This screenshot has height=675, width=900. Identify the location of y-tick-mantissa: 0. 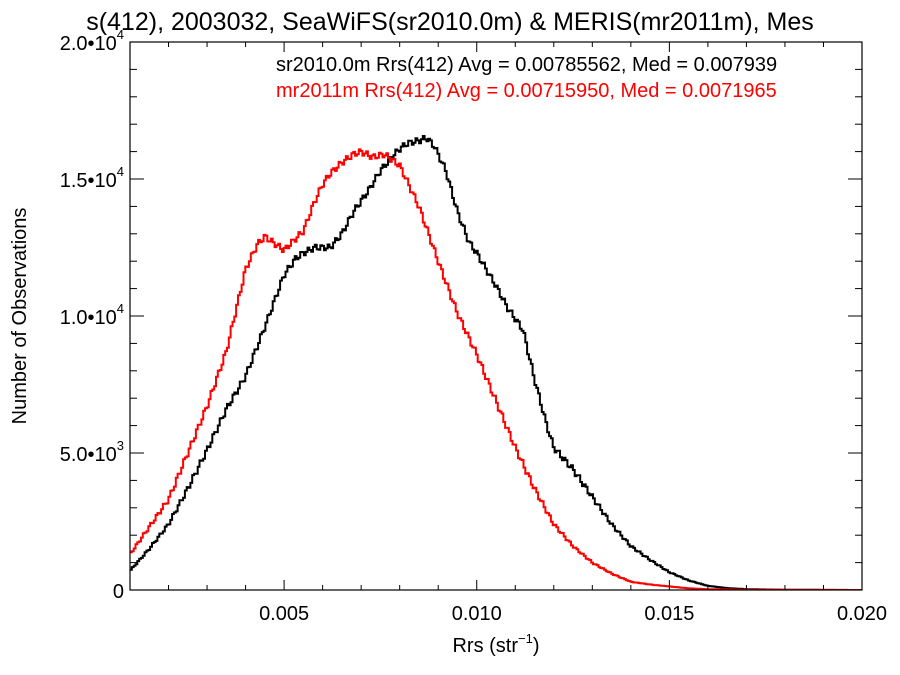
(118, 592).